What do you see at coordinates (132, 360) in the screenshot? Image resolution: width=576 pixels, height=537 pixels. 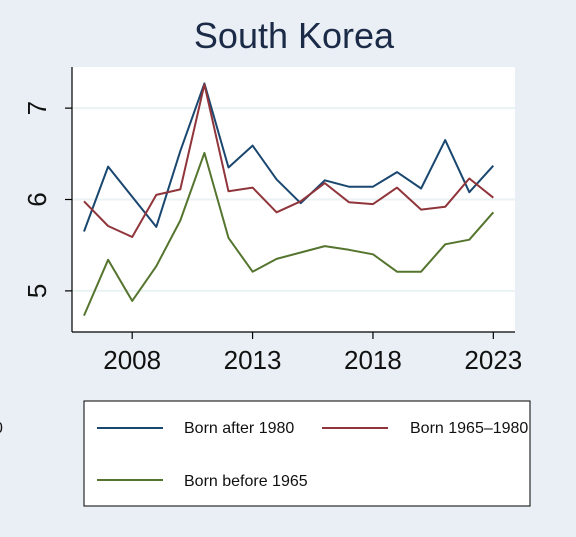 I see `x-tick-label: 2008` at bounding box center [132, 360].